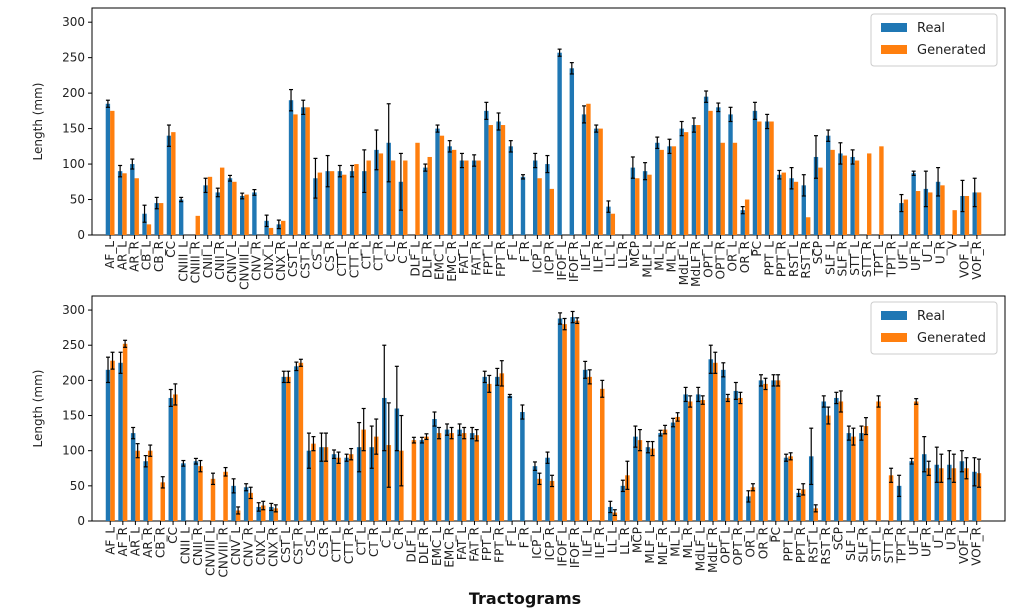 The image size is (1021, 616). Describe the element at coordinates (276, 514) in the screenshot. I see `bar-generated-CNX_R` at that location.